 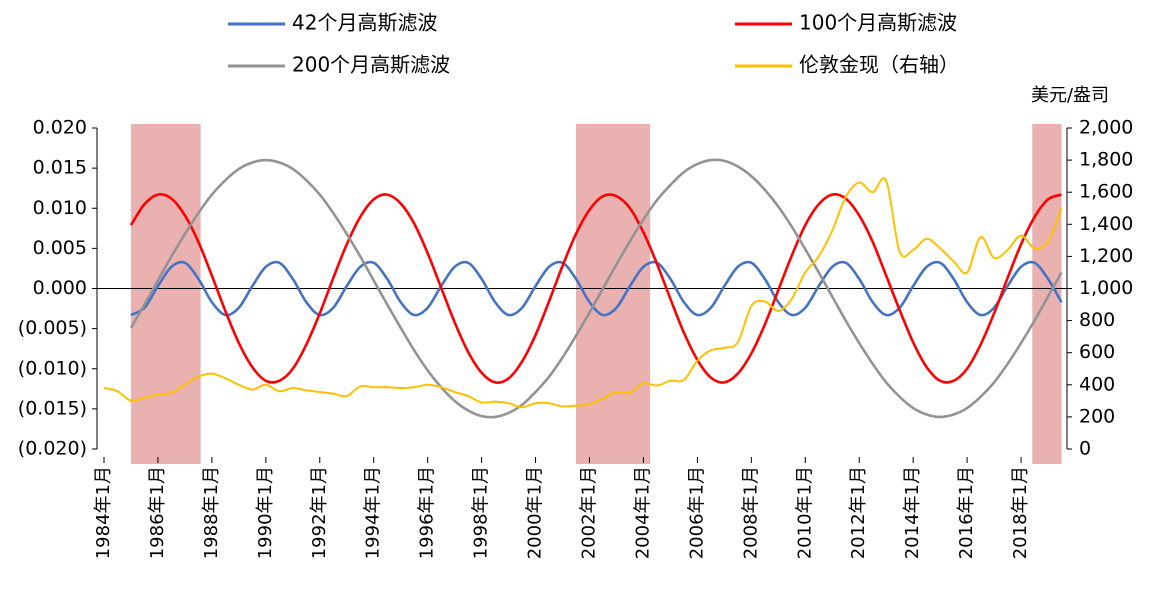 What do you see at coordinates (696, 512) in the screenshot?
I see `x-tick-label: 2006年1月` at bounding box center [696, 512].